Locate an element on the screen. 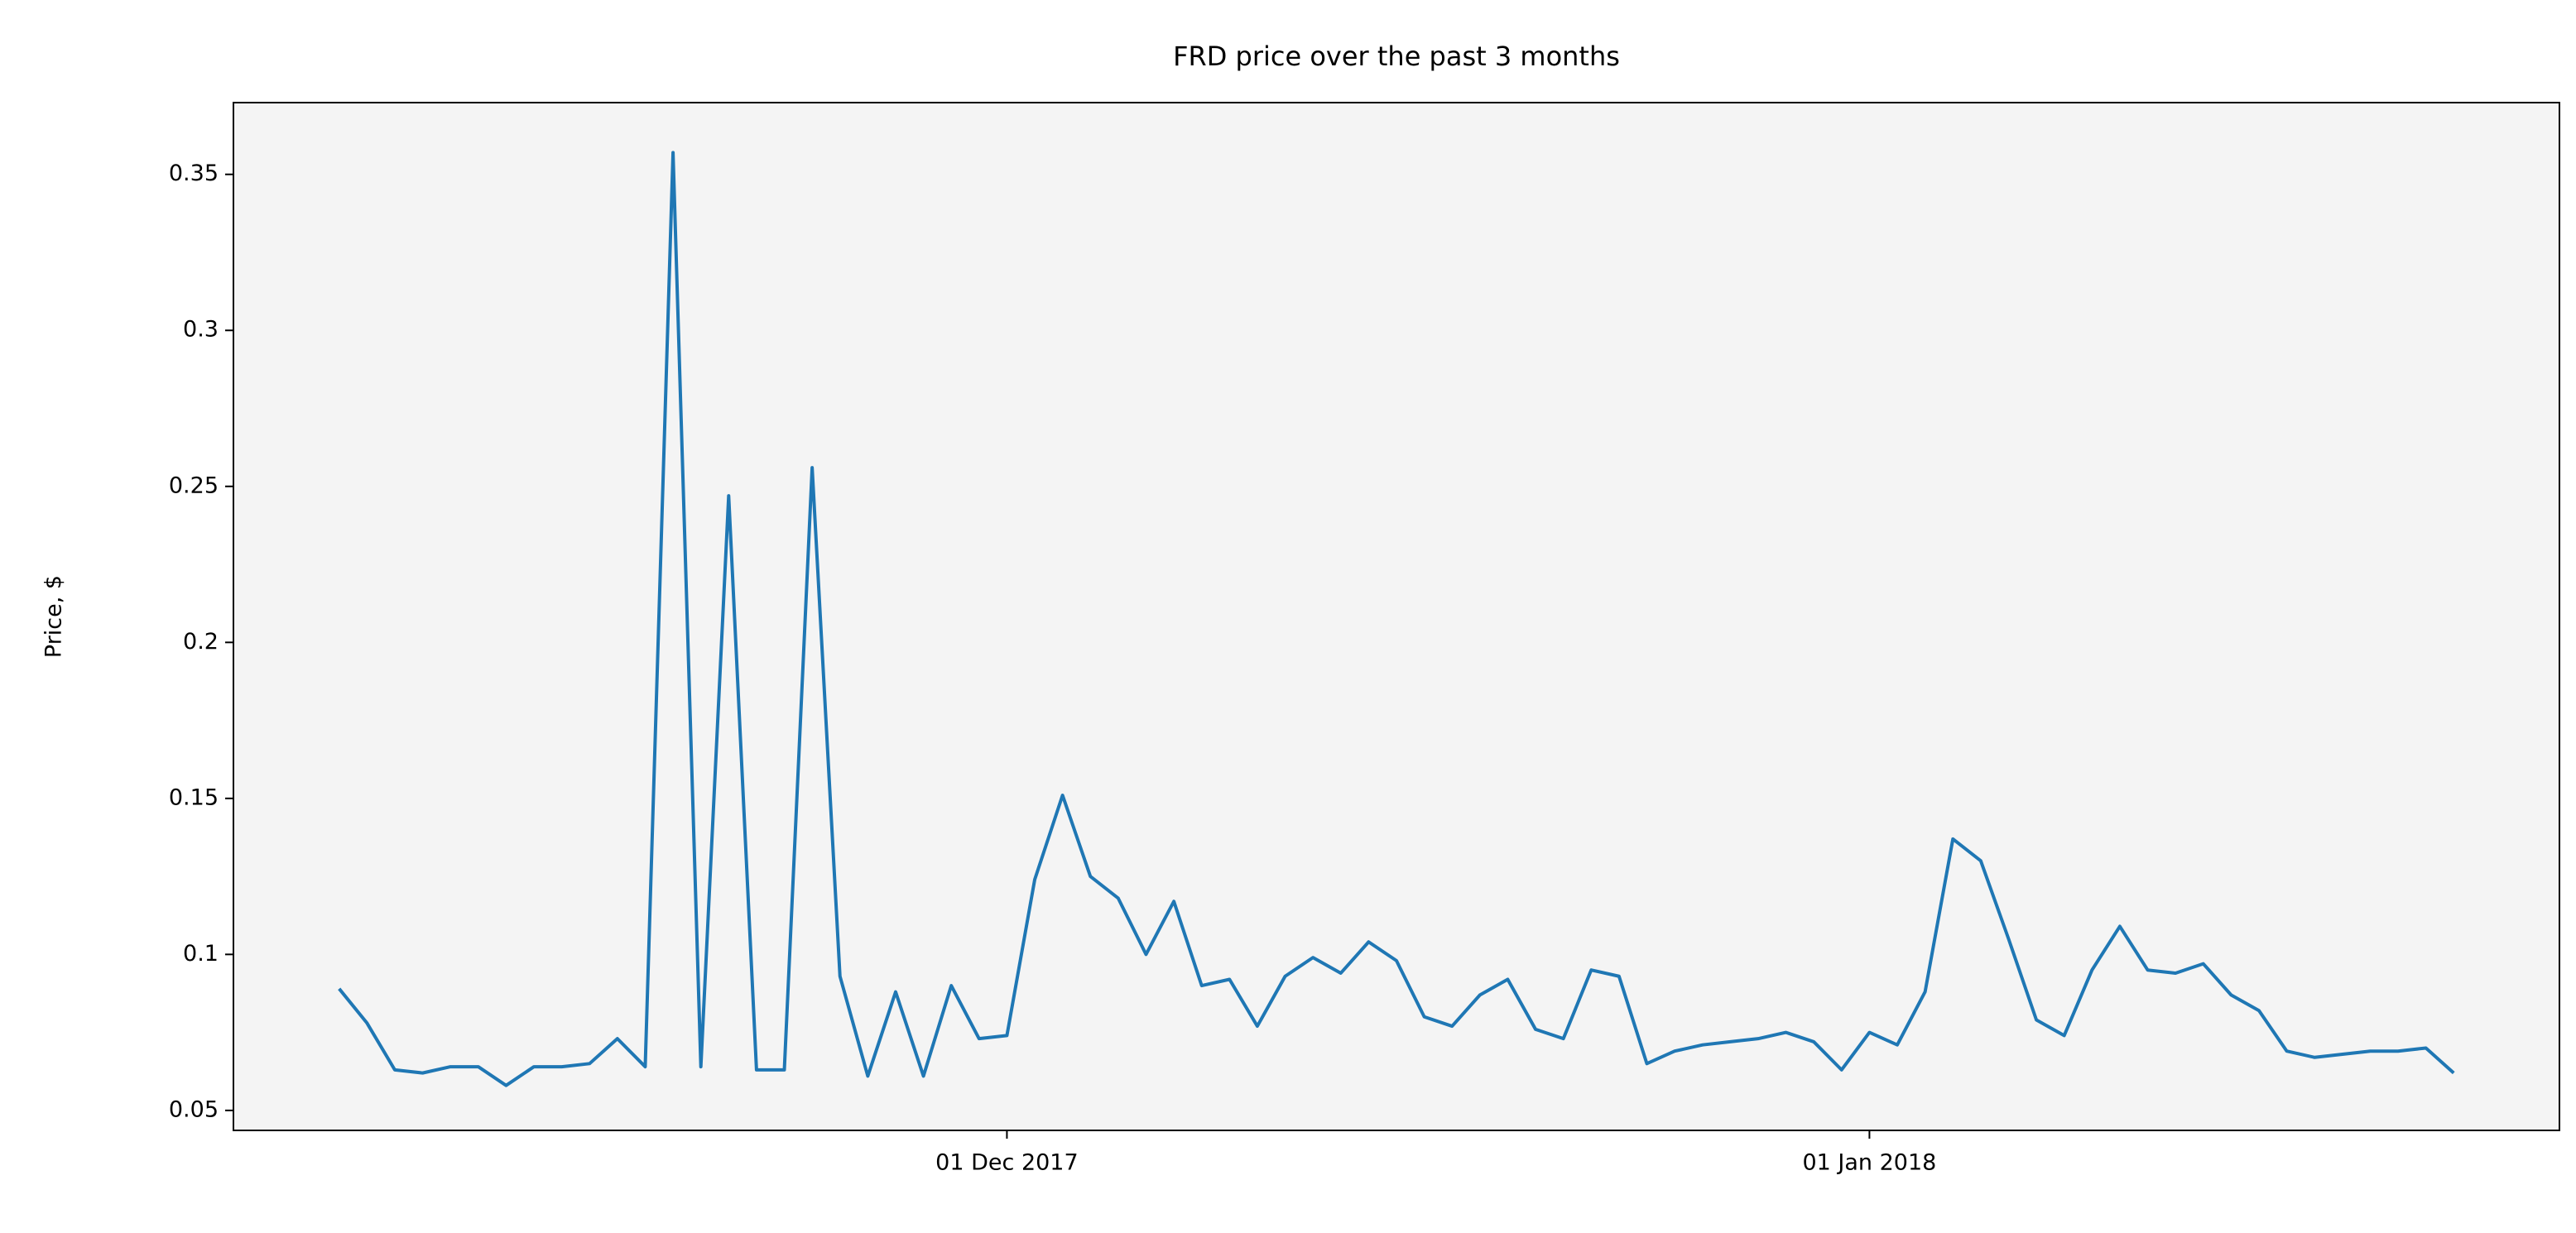 The width and height of the screenshot is (2576, 1233). y-axis-label: Price, $ is located at coordinates (54, 616).